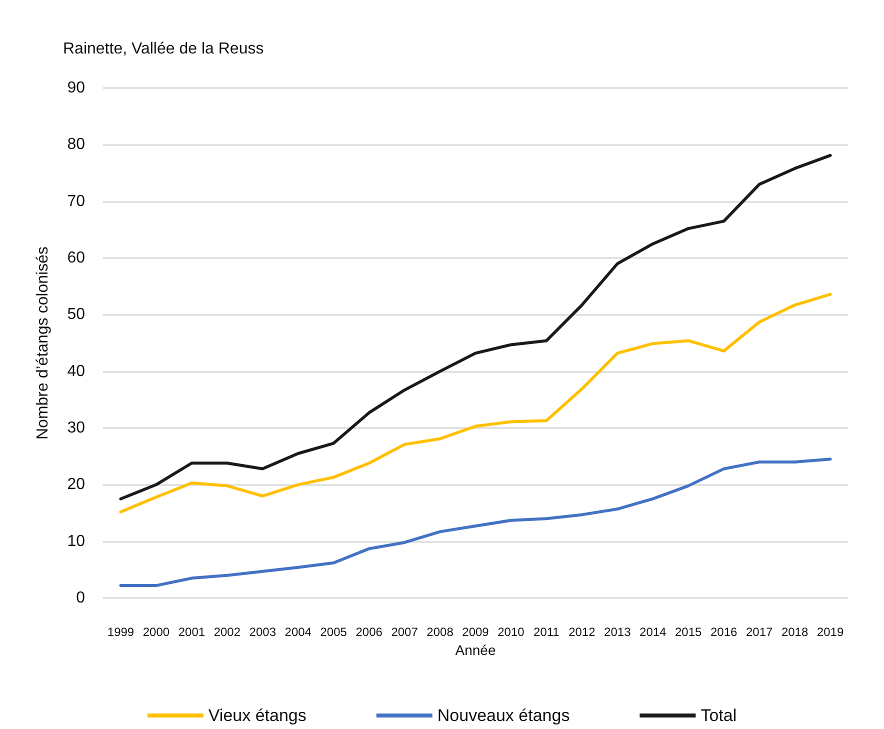 The width and height of the screenshot is (884, 729). What do you see at coordinates (163, 49) in the screenshot?
I see `chart-title: Rainette, Vallée de la Reuss` at bounding box center [163, 49].